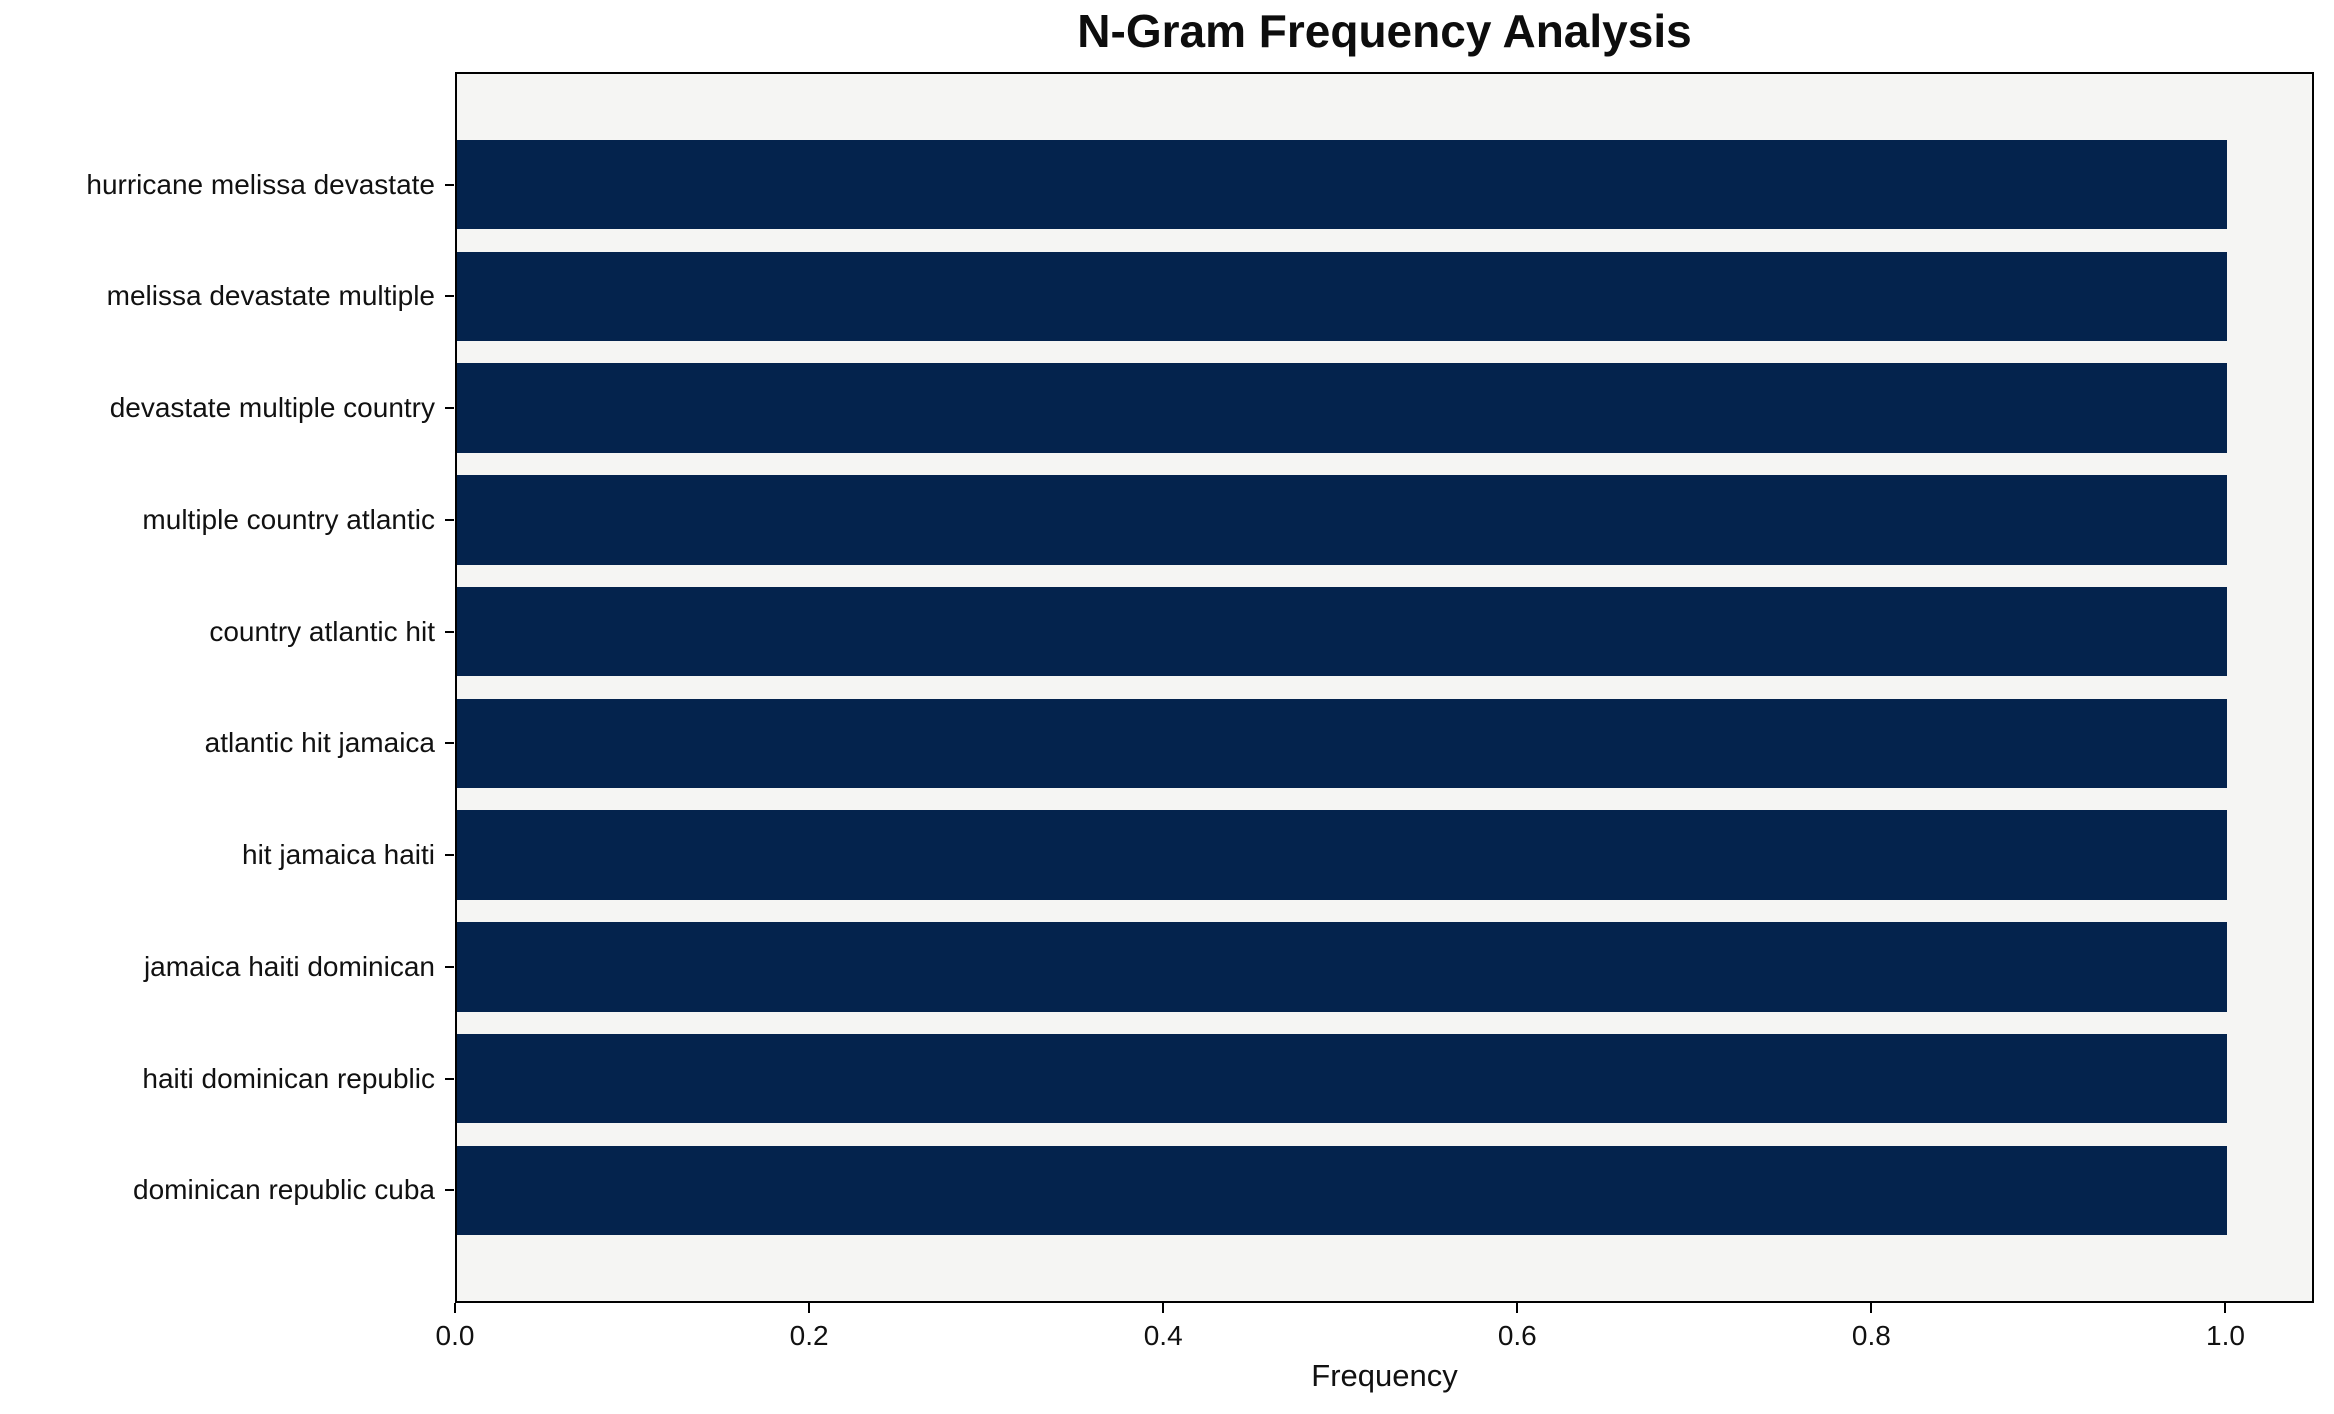 The width and height of the screenshot is (2334, 1414). I want to click on y-tick-label: atlantic hit jamaica, so click(319, 743).